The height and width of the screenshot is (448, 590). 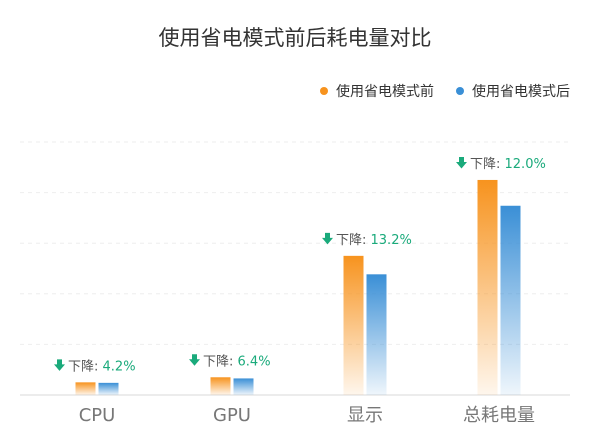 I want to click on decrease-annotation-label: 下降: 6.4%, so click(x=237, y=361).